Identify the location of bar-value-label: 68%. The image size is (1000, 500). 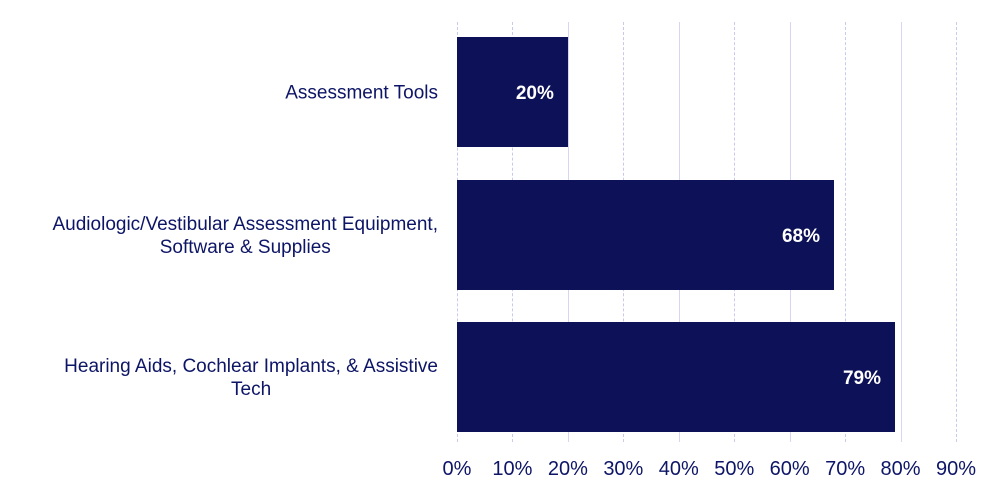
(801, 236).